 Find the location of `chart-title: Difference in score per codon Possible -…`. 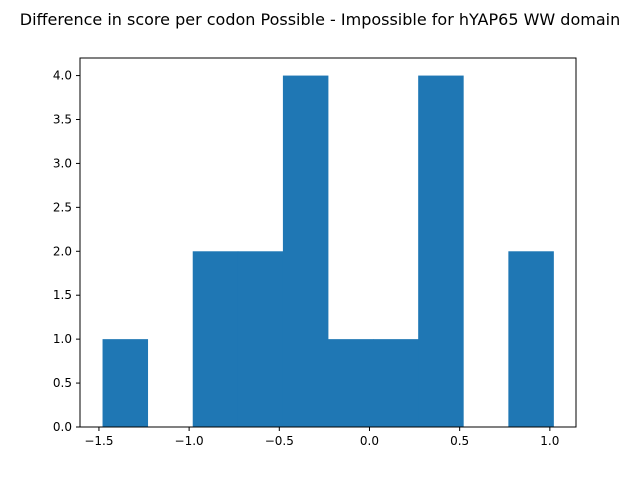

chart-title: Difference in score per codon Possible -… is located at coordinates (320, 19).